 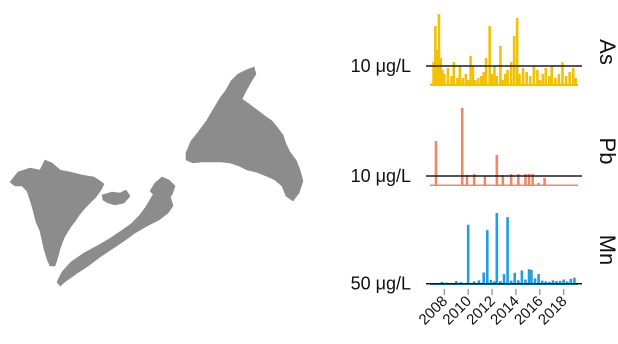 What do you see at coordinates (381, 284) in the screenshot?
I see `threshold-label-mn: 50 μg/L` at bounding box center [381, 284].